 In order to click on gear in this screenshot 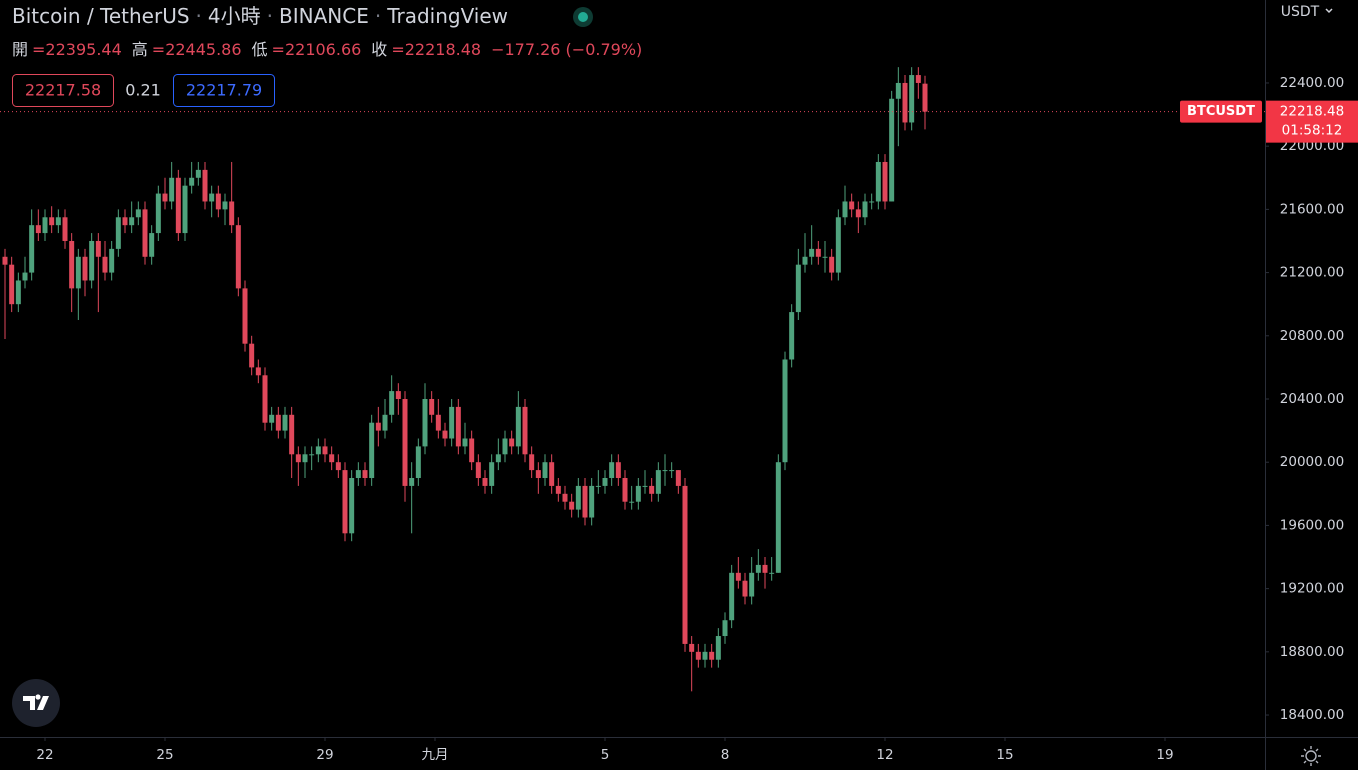, I will do `click(1311, 756)`.